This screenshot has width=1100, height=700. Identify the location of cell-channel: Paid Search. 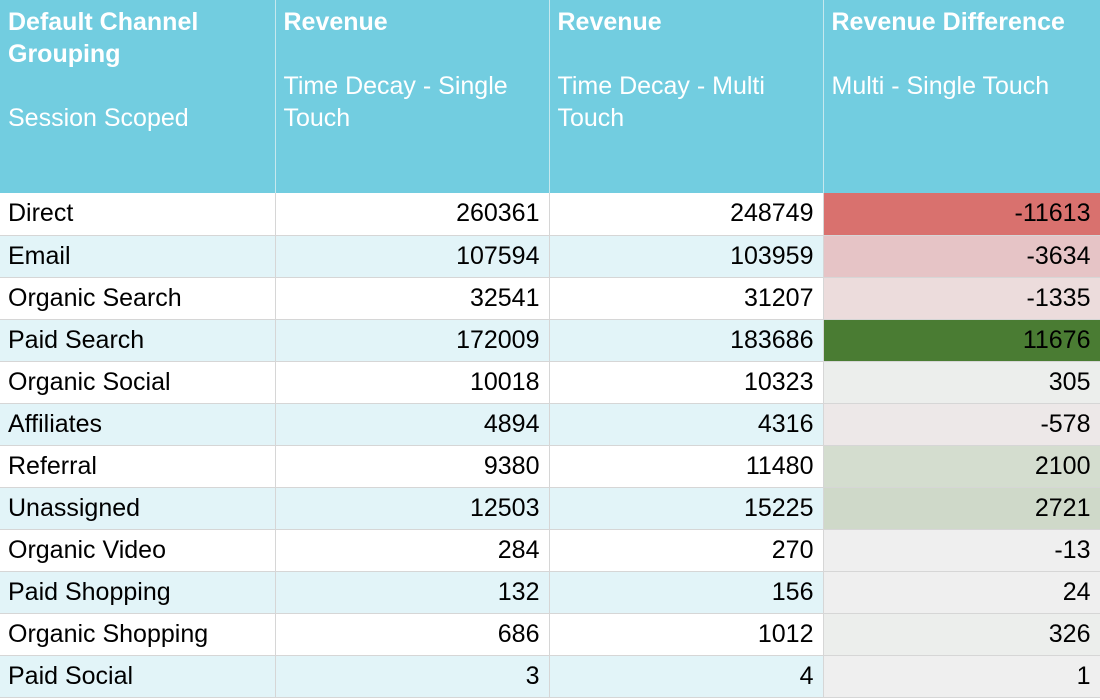
(138, 340).